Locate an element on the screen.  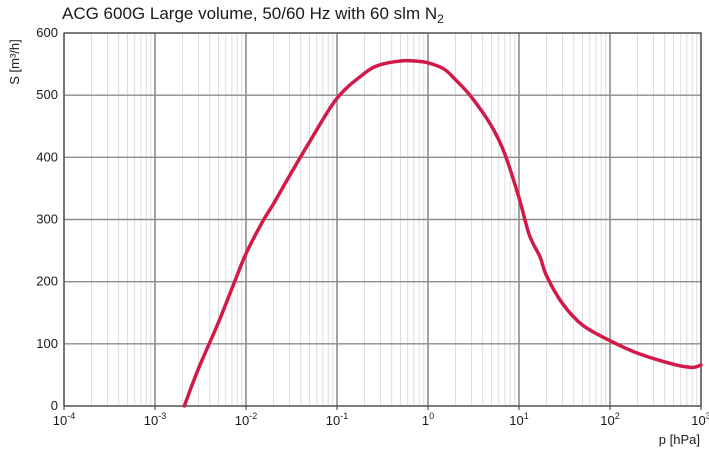
x-tick-exponent: -1 is located at coordinates (344, 416).